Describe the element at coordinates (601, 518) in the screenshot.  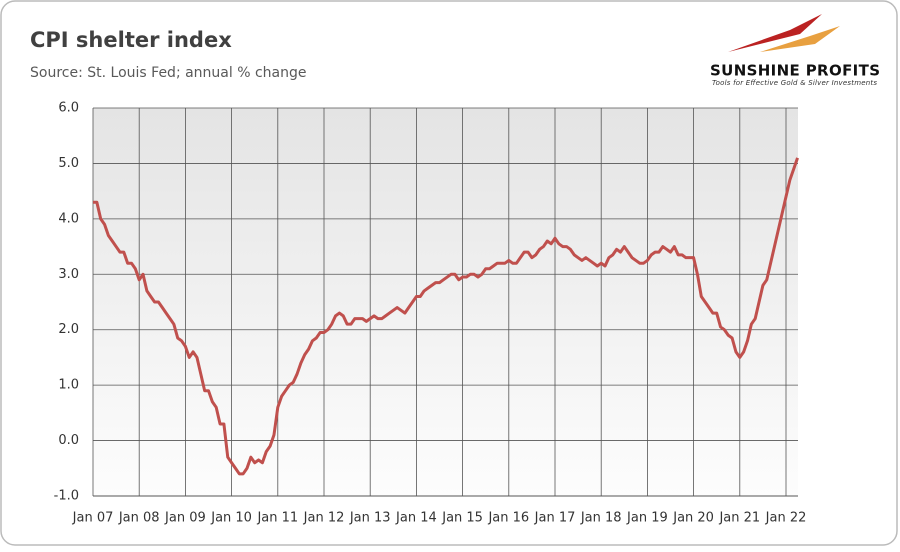
I see `x-tick-label: Jan 18` at that location.